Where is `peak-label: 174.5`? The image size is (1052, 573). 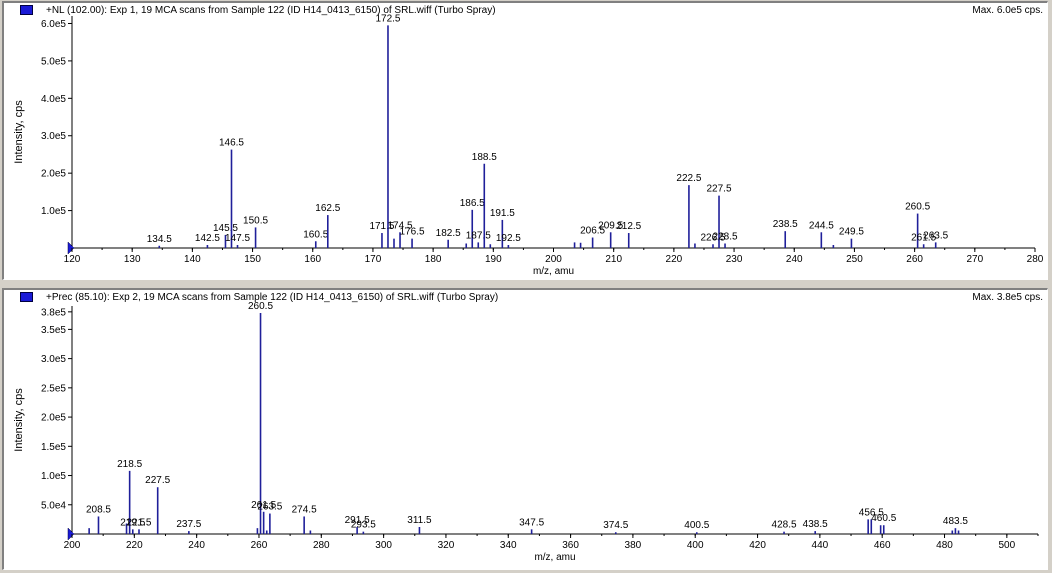 peak-label: 174.5 is located at coordinates (400, 225).